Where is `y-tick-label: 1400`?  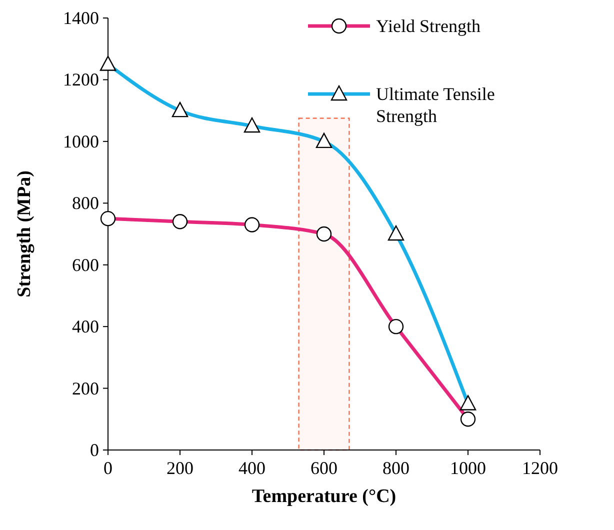 y-tick-label: 1400 is located at coordinates (81, 18).